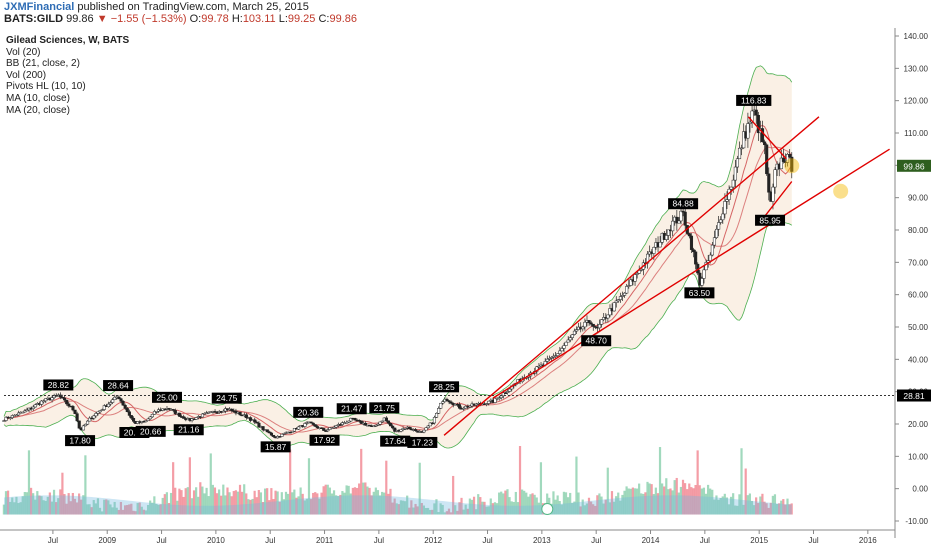  What do you see at coordinates (38, 110) in the screenshot?
I see `legend-item: MA (20, close)` at bounding box center [38, 110].